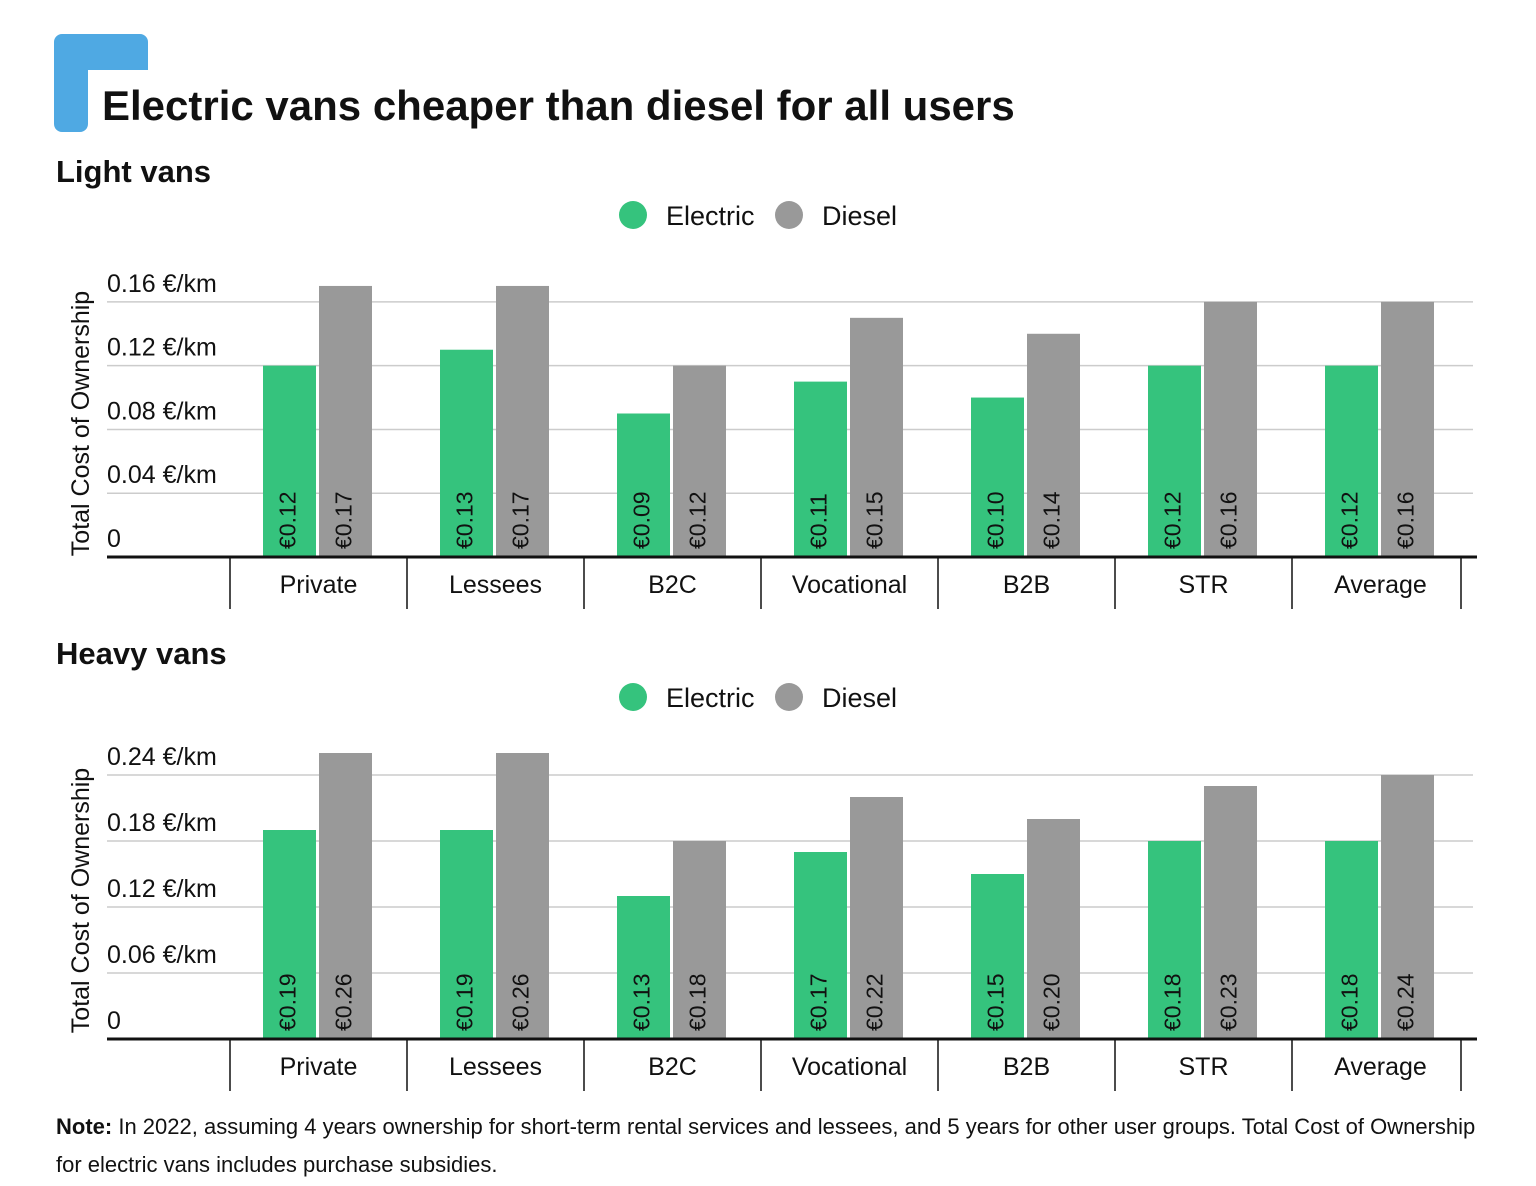 Image resolution: width=1536 pixels, height=1186 pixels. Describe the element at coordinates (875, 1002) in the screenshot. I see `data-label: €0.22` at that location.